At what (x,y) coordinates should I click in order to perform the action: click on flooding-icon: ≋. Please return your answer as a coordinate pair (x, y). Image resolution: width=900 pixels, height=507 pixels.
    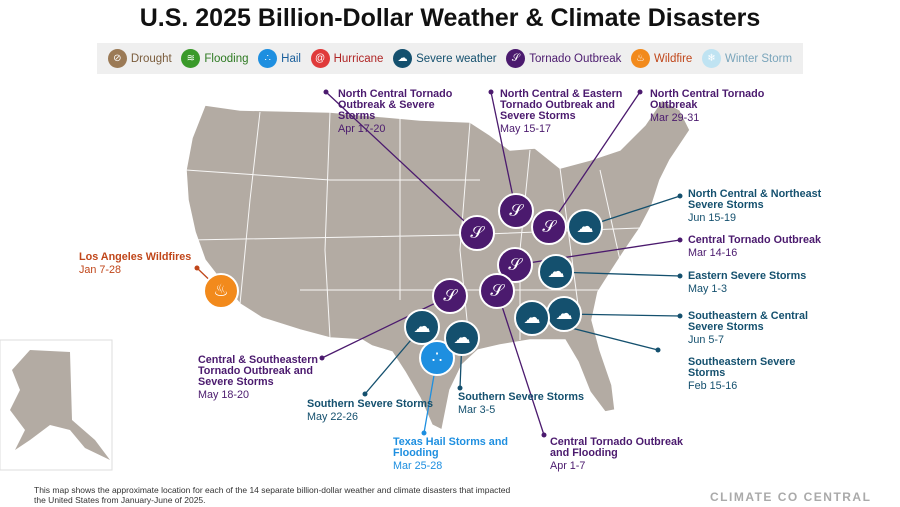
    Looking at the image, I should click on (191, 58).